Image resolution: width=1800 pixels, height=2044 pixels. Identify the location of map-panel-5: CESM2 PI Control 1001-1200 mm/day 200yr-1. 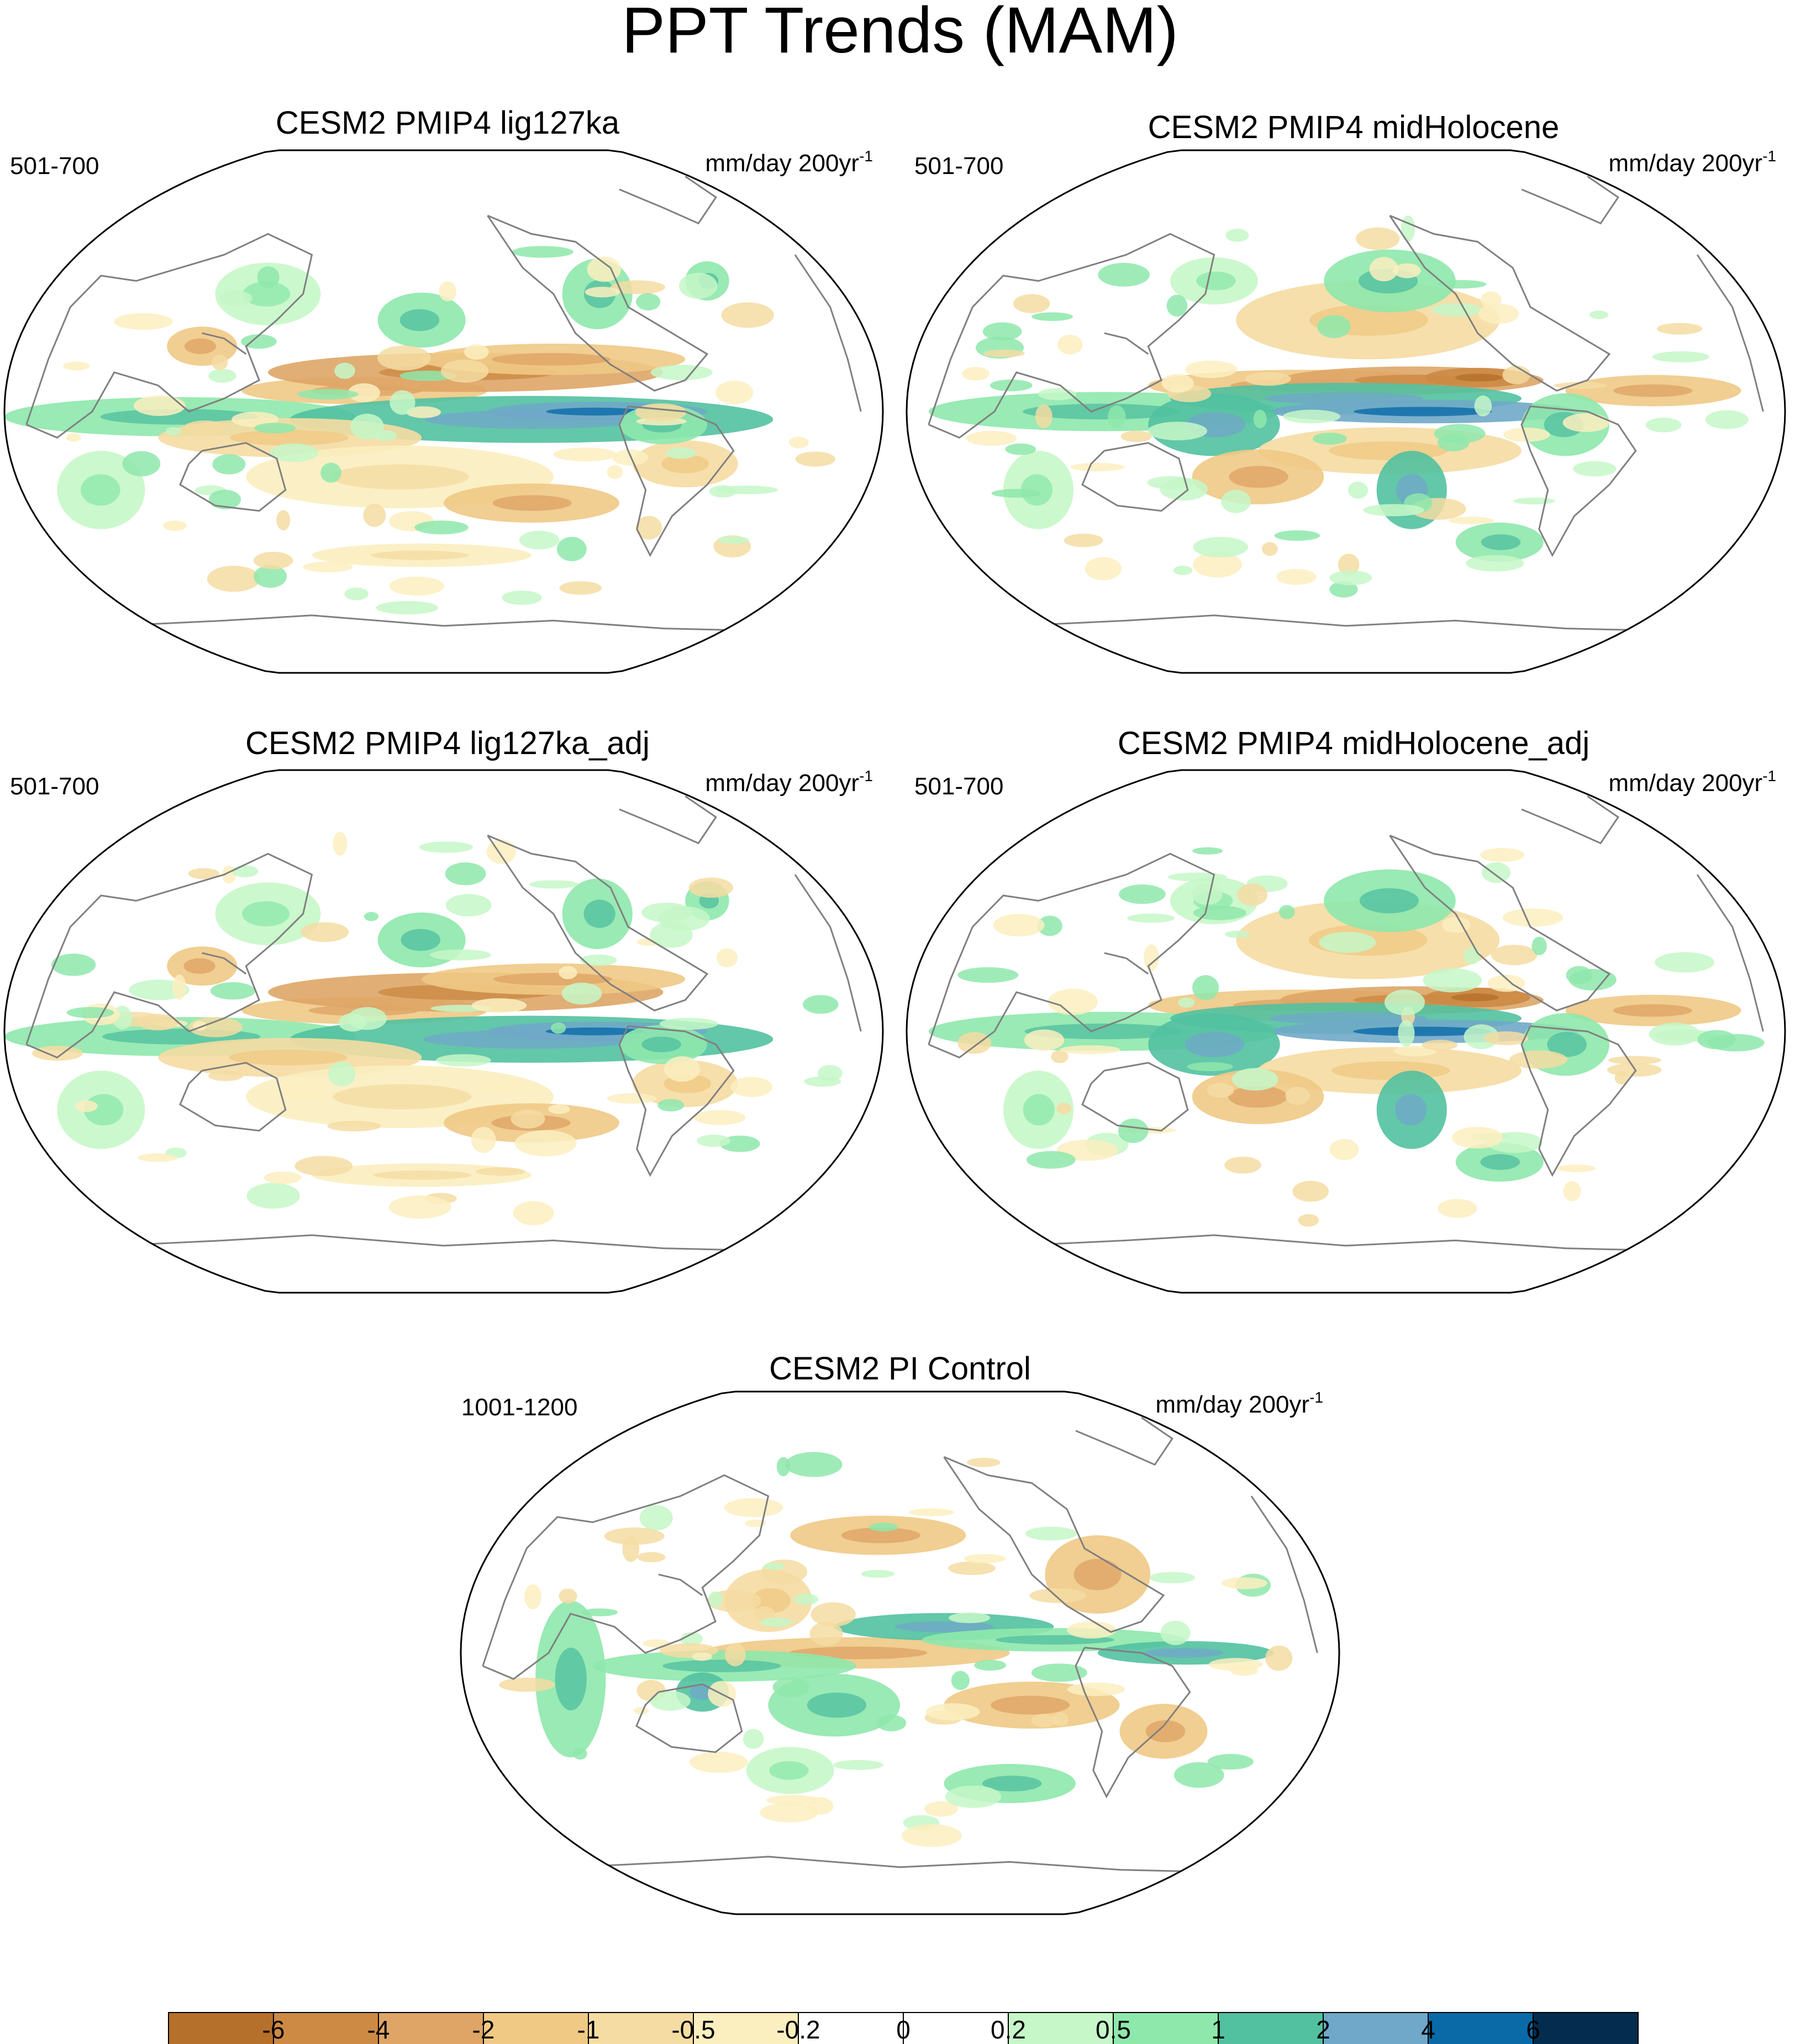
(900, 1633).